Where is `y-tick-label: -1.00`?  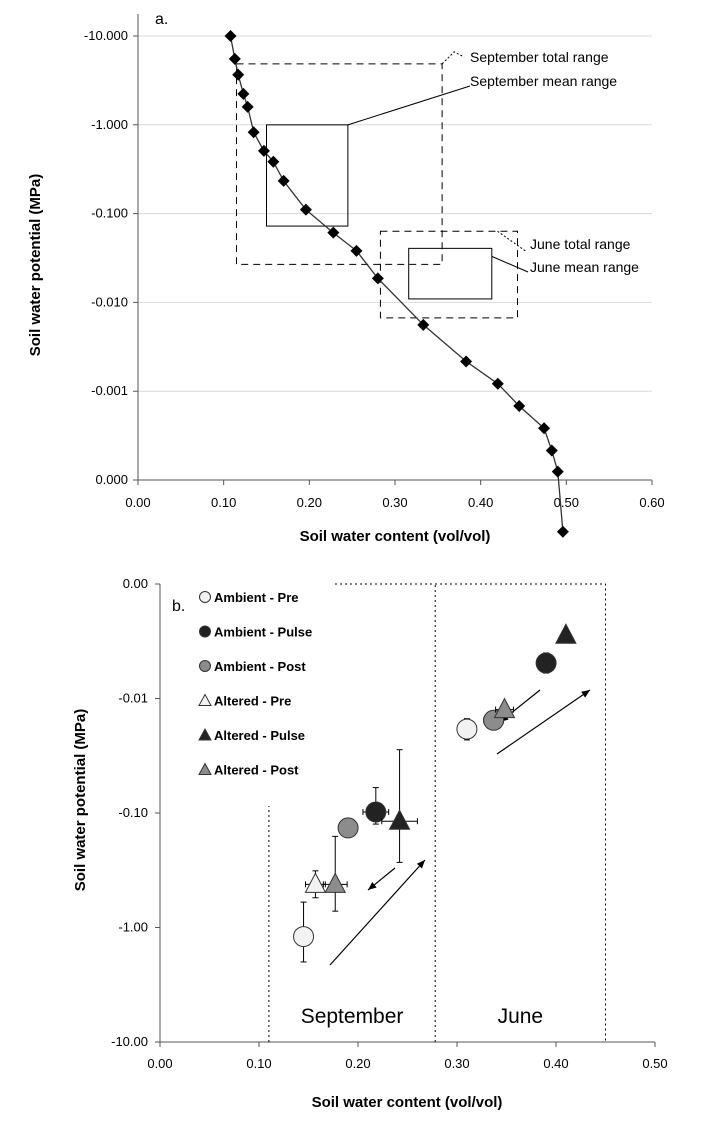
y-tick-label: -1.00 is located at coordinates (133, 927).